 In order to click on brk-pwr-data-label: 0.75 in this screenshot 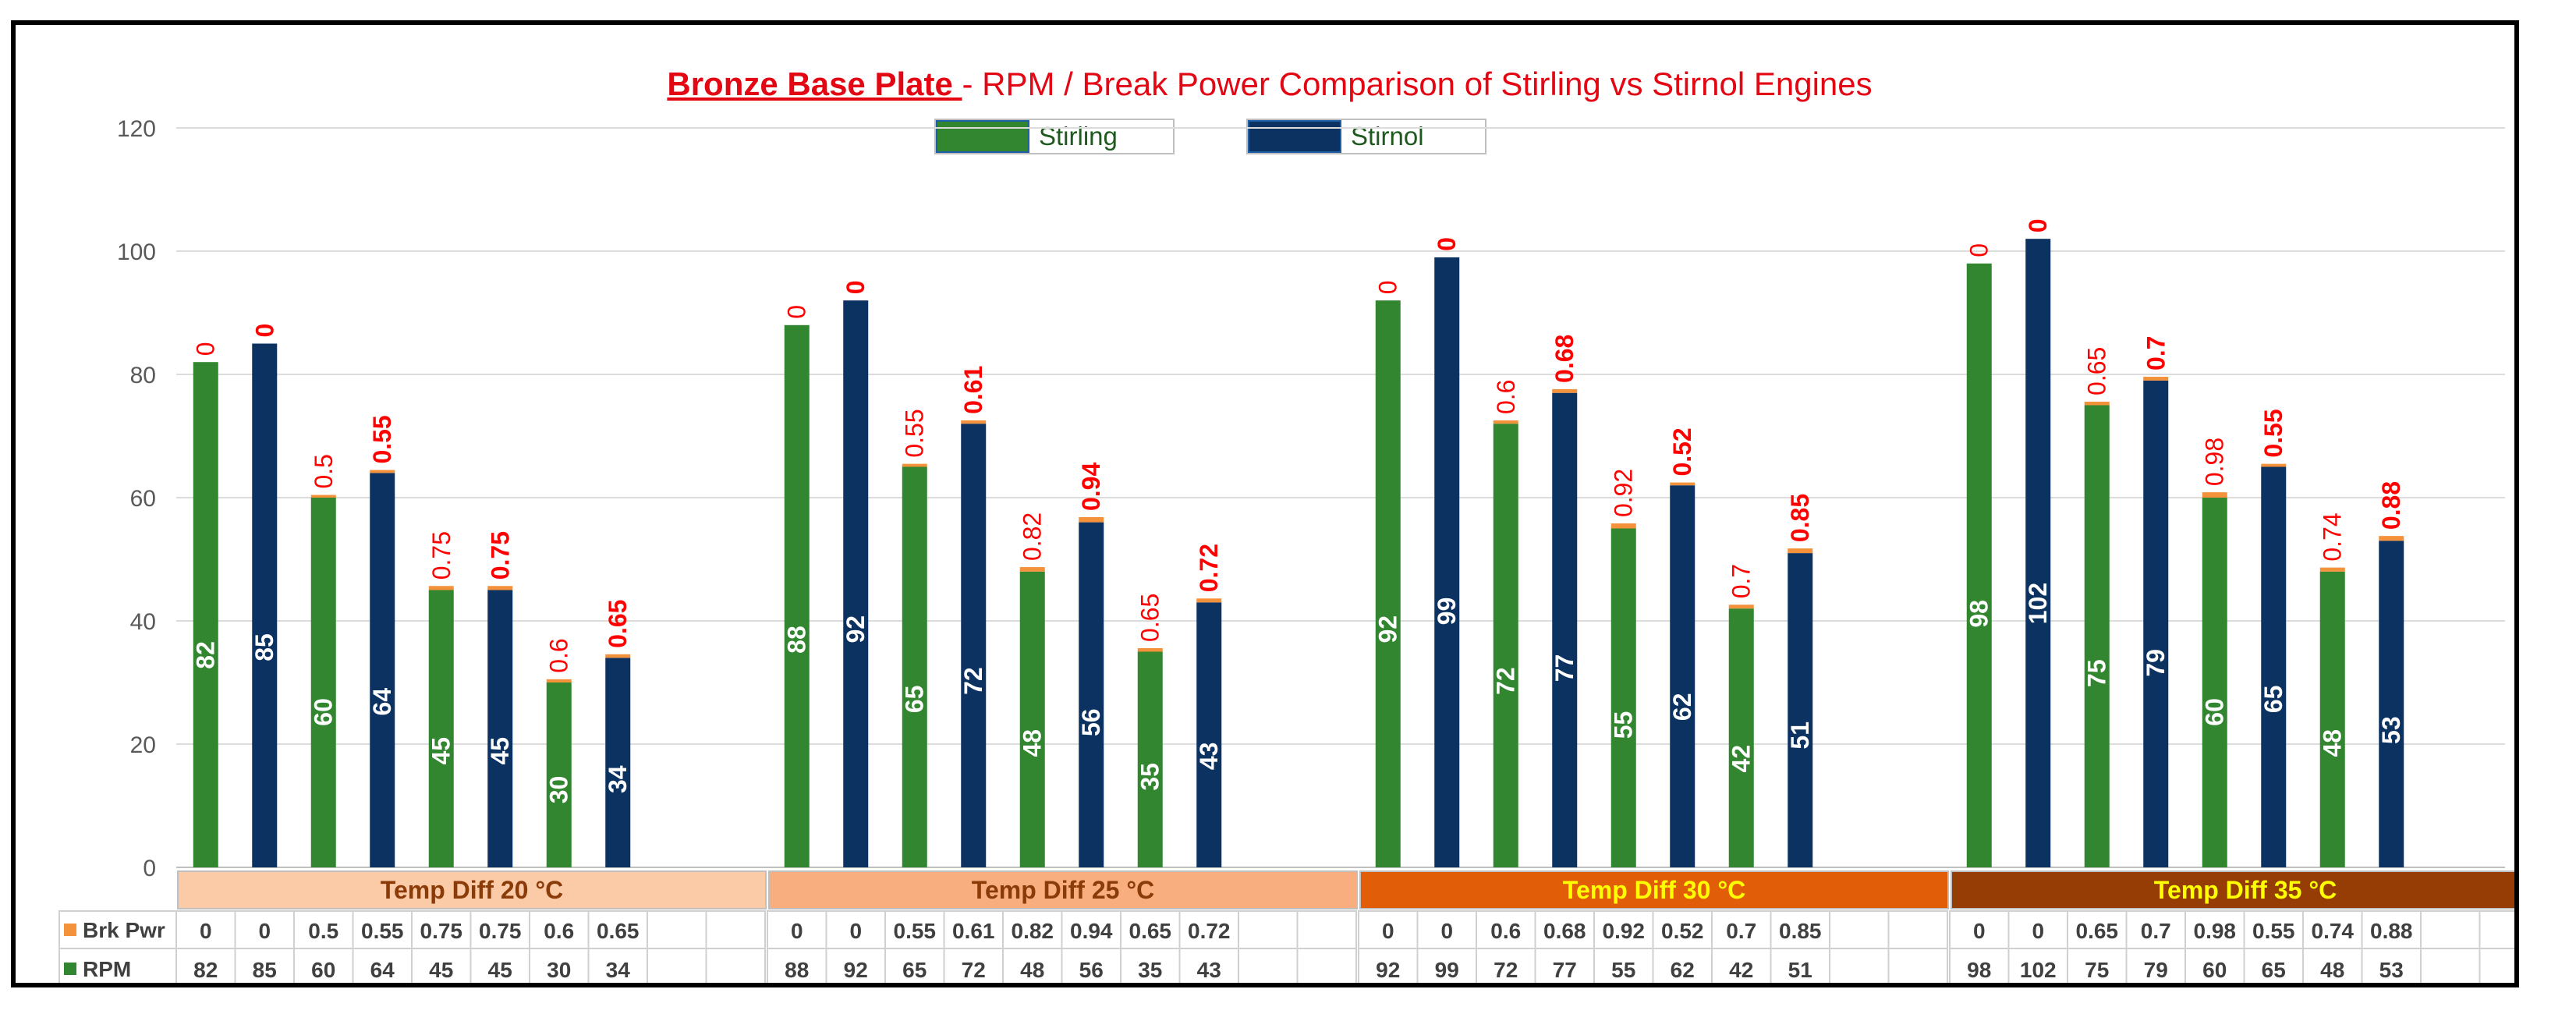, I will do `click(441, 556)`.